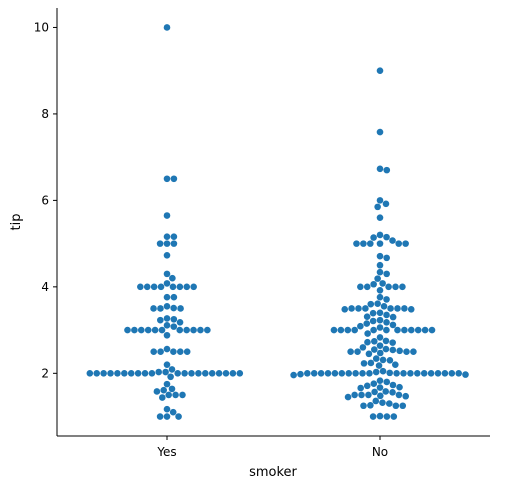 This screenshot has height=489, width=507. Describe the element at coordinates (45, 114) in the screenshot. I see `y-tick-label: 8` at that location.